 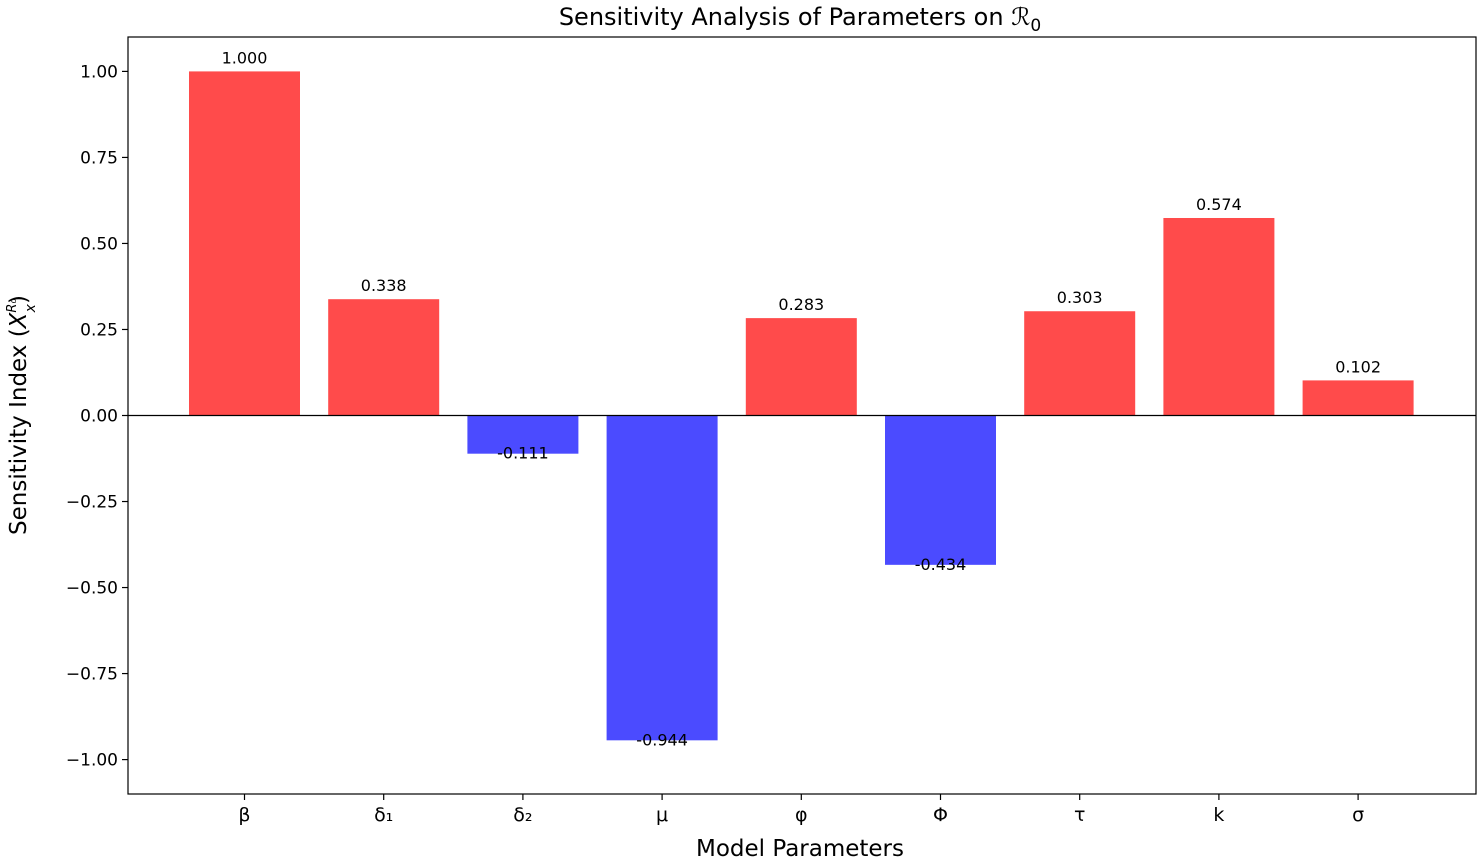 I want to click on y-tick-label: 0.50, so click(x=99, y=244).